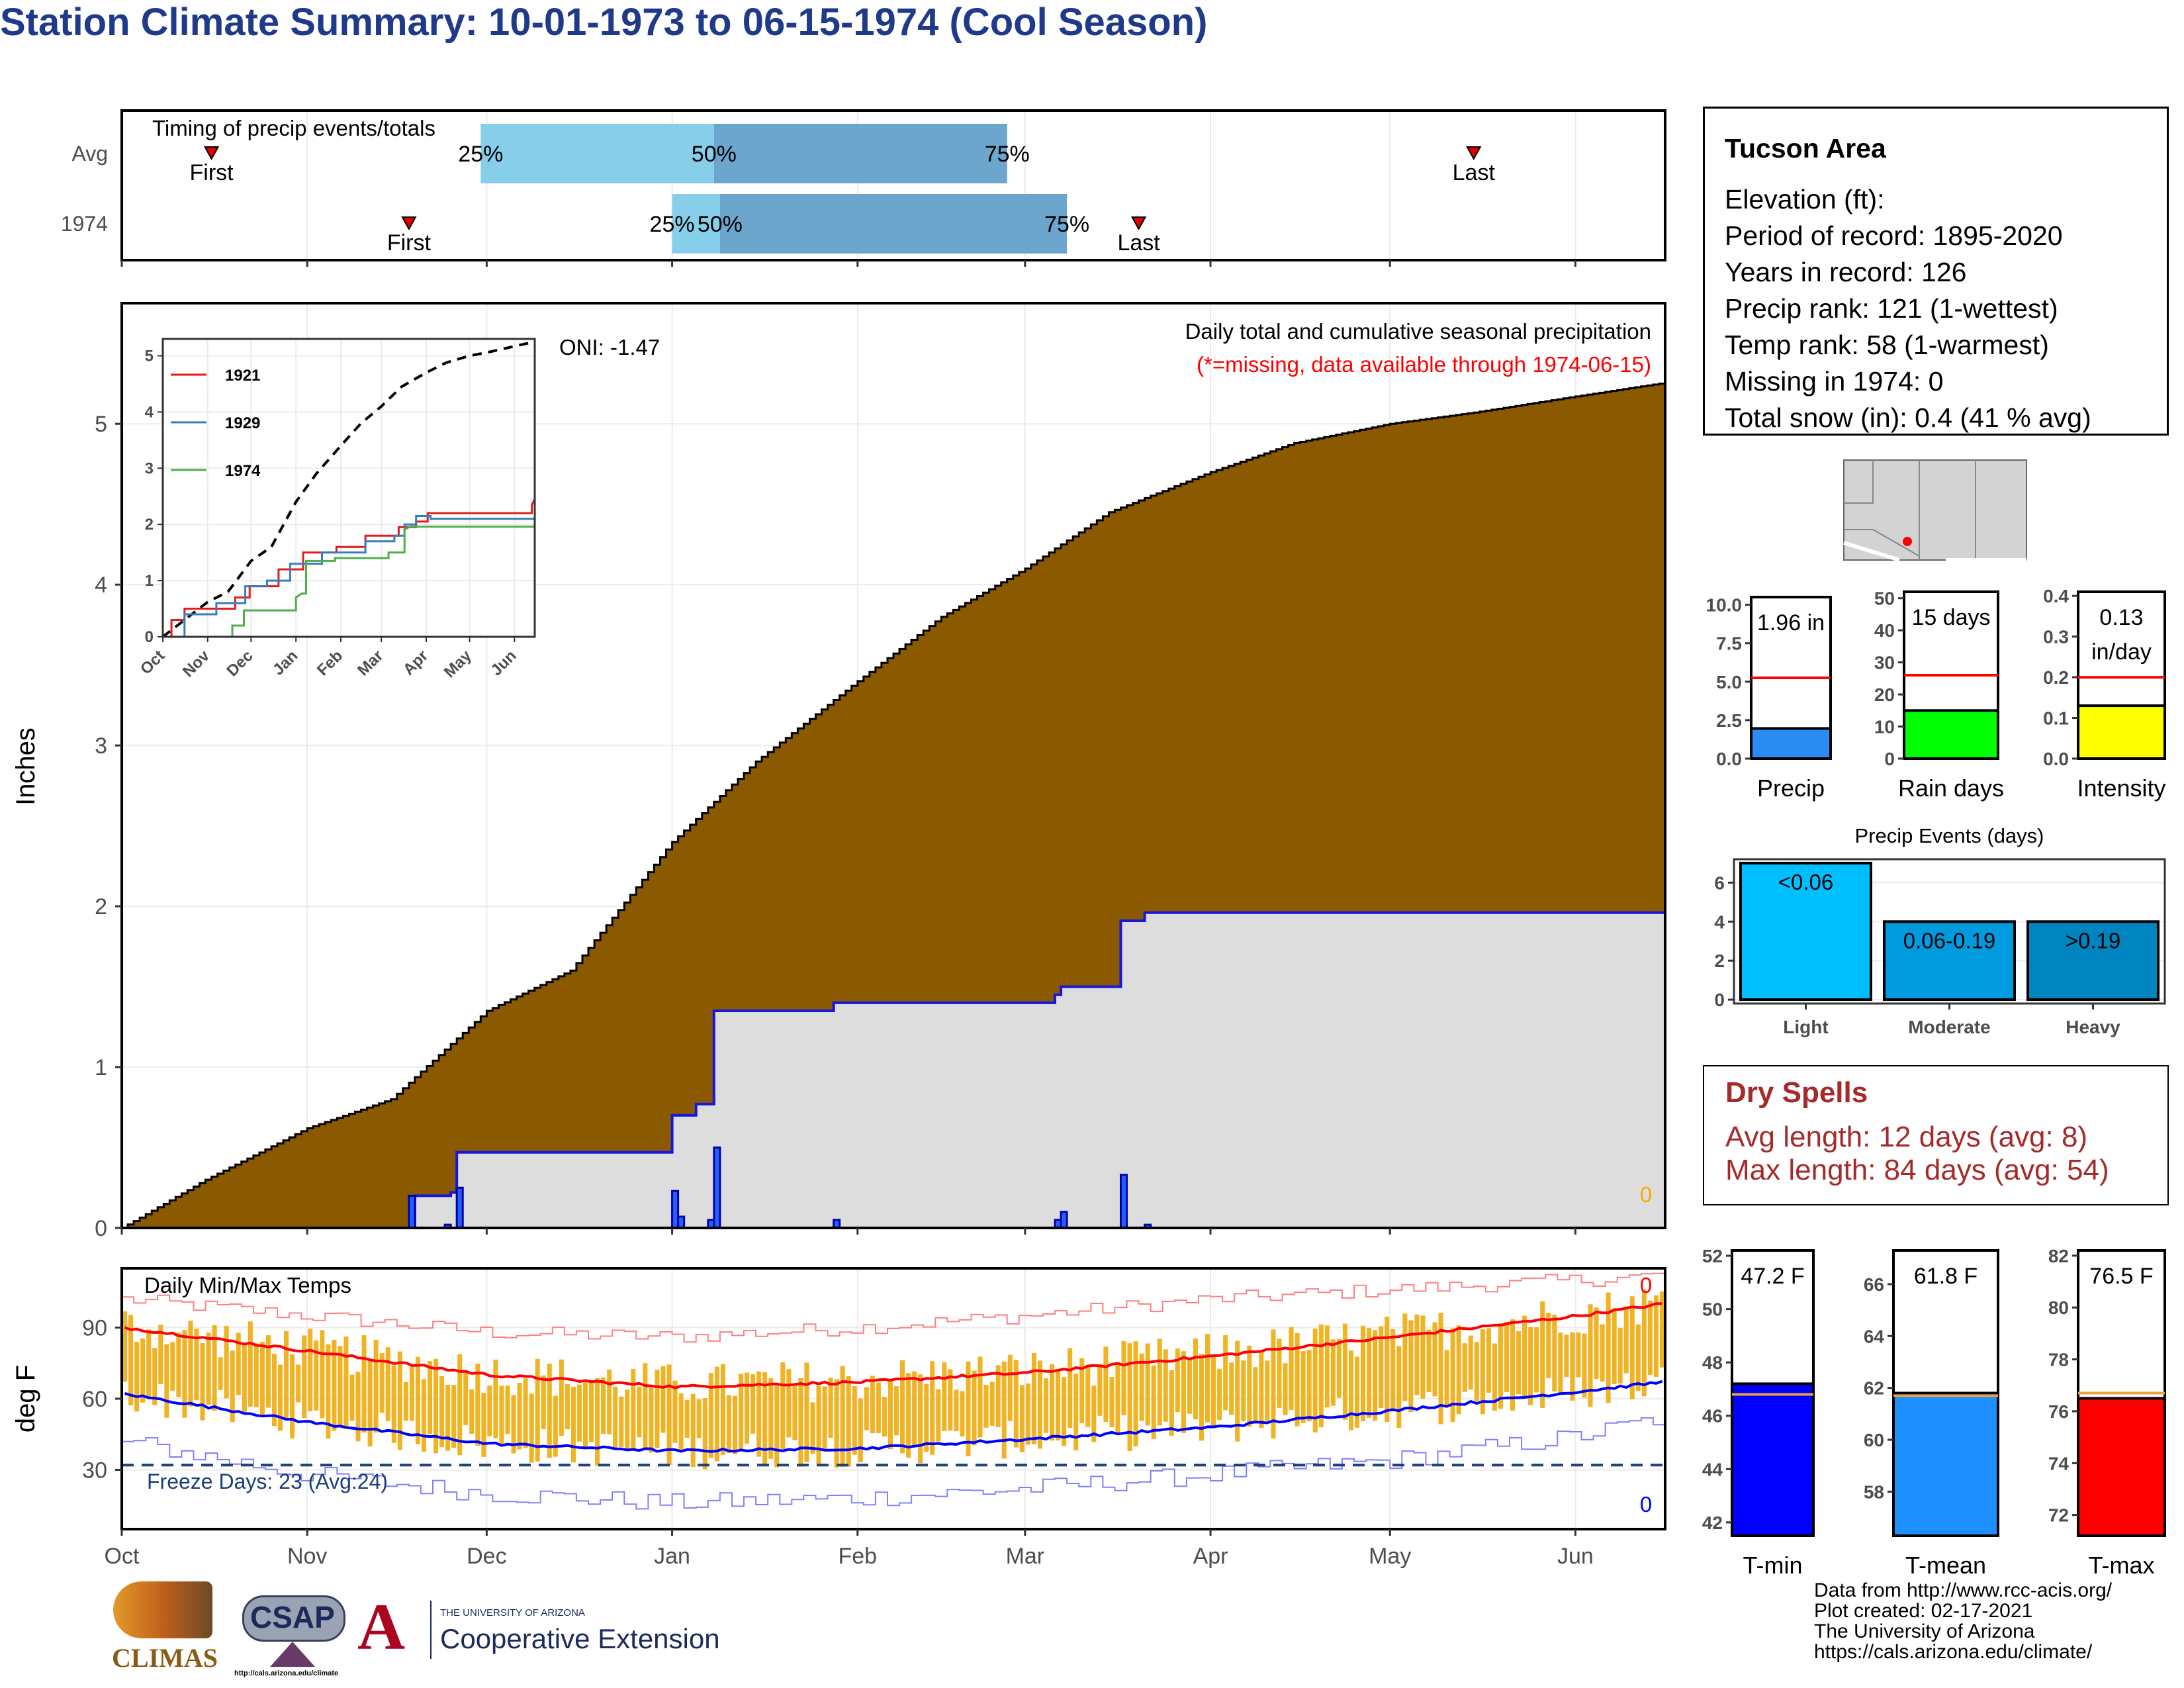  What do you see at coordinates (1951, 735) in the screenshot?
I see `precip-stat-rain-days-value-bar` at bounding box center [1951, 735].